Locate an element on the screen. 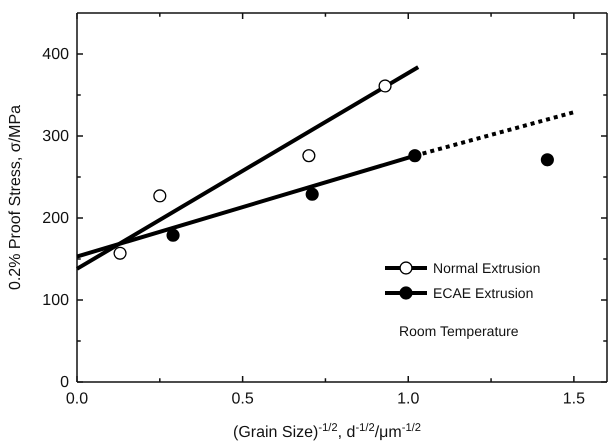 The height and width of the screenshot is (443, 610). legend-label: ECAE Extrusion is located at coordinates (483, 293).